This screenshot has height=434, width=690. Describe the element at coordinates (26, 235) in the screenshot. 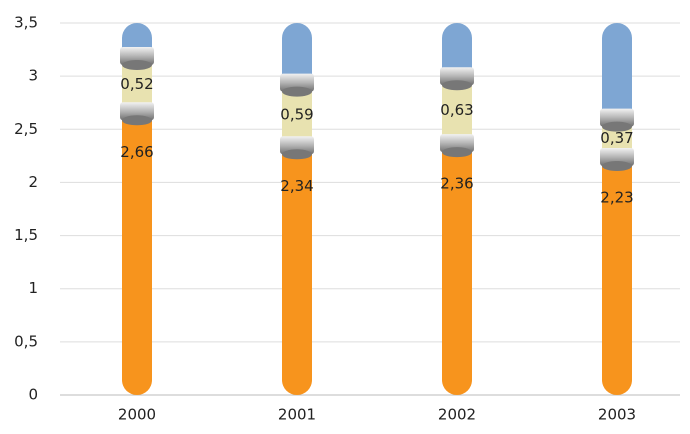

I see `y-tick-label: 1,5` at that location.